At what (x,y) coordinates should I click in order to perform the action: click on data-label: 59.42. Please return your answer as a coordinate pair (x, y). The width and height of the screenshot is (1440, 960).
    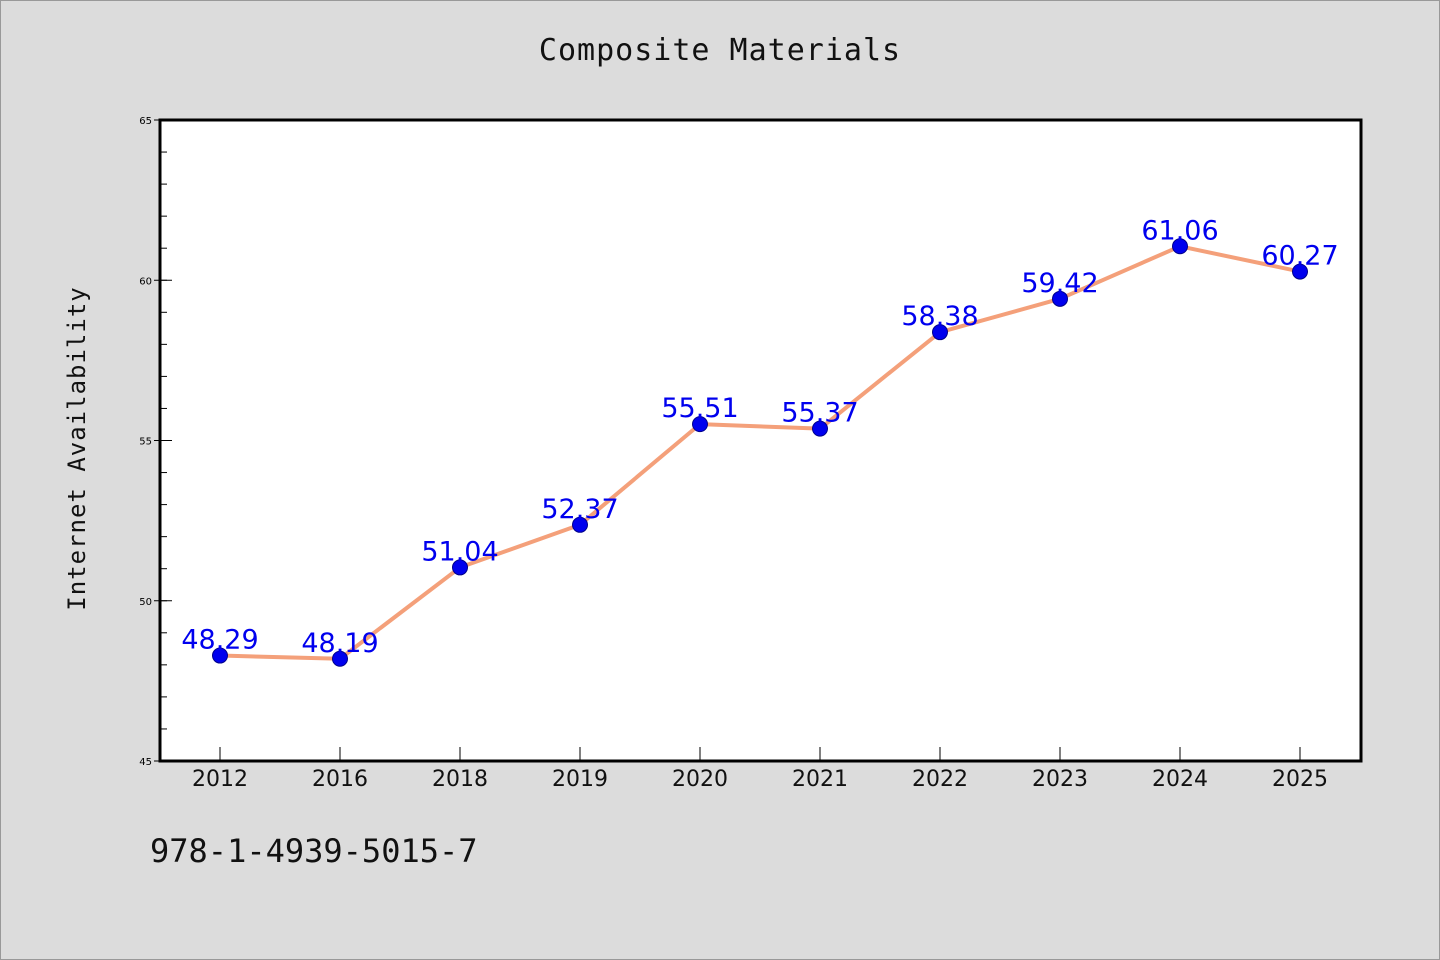
    Looking at the image, I should click on (1059, 283).